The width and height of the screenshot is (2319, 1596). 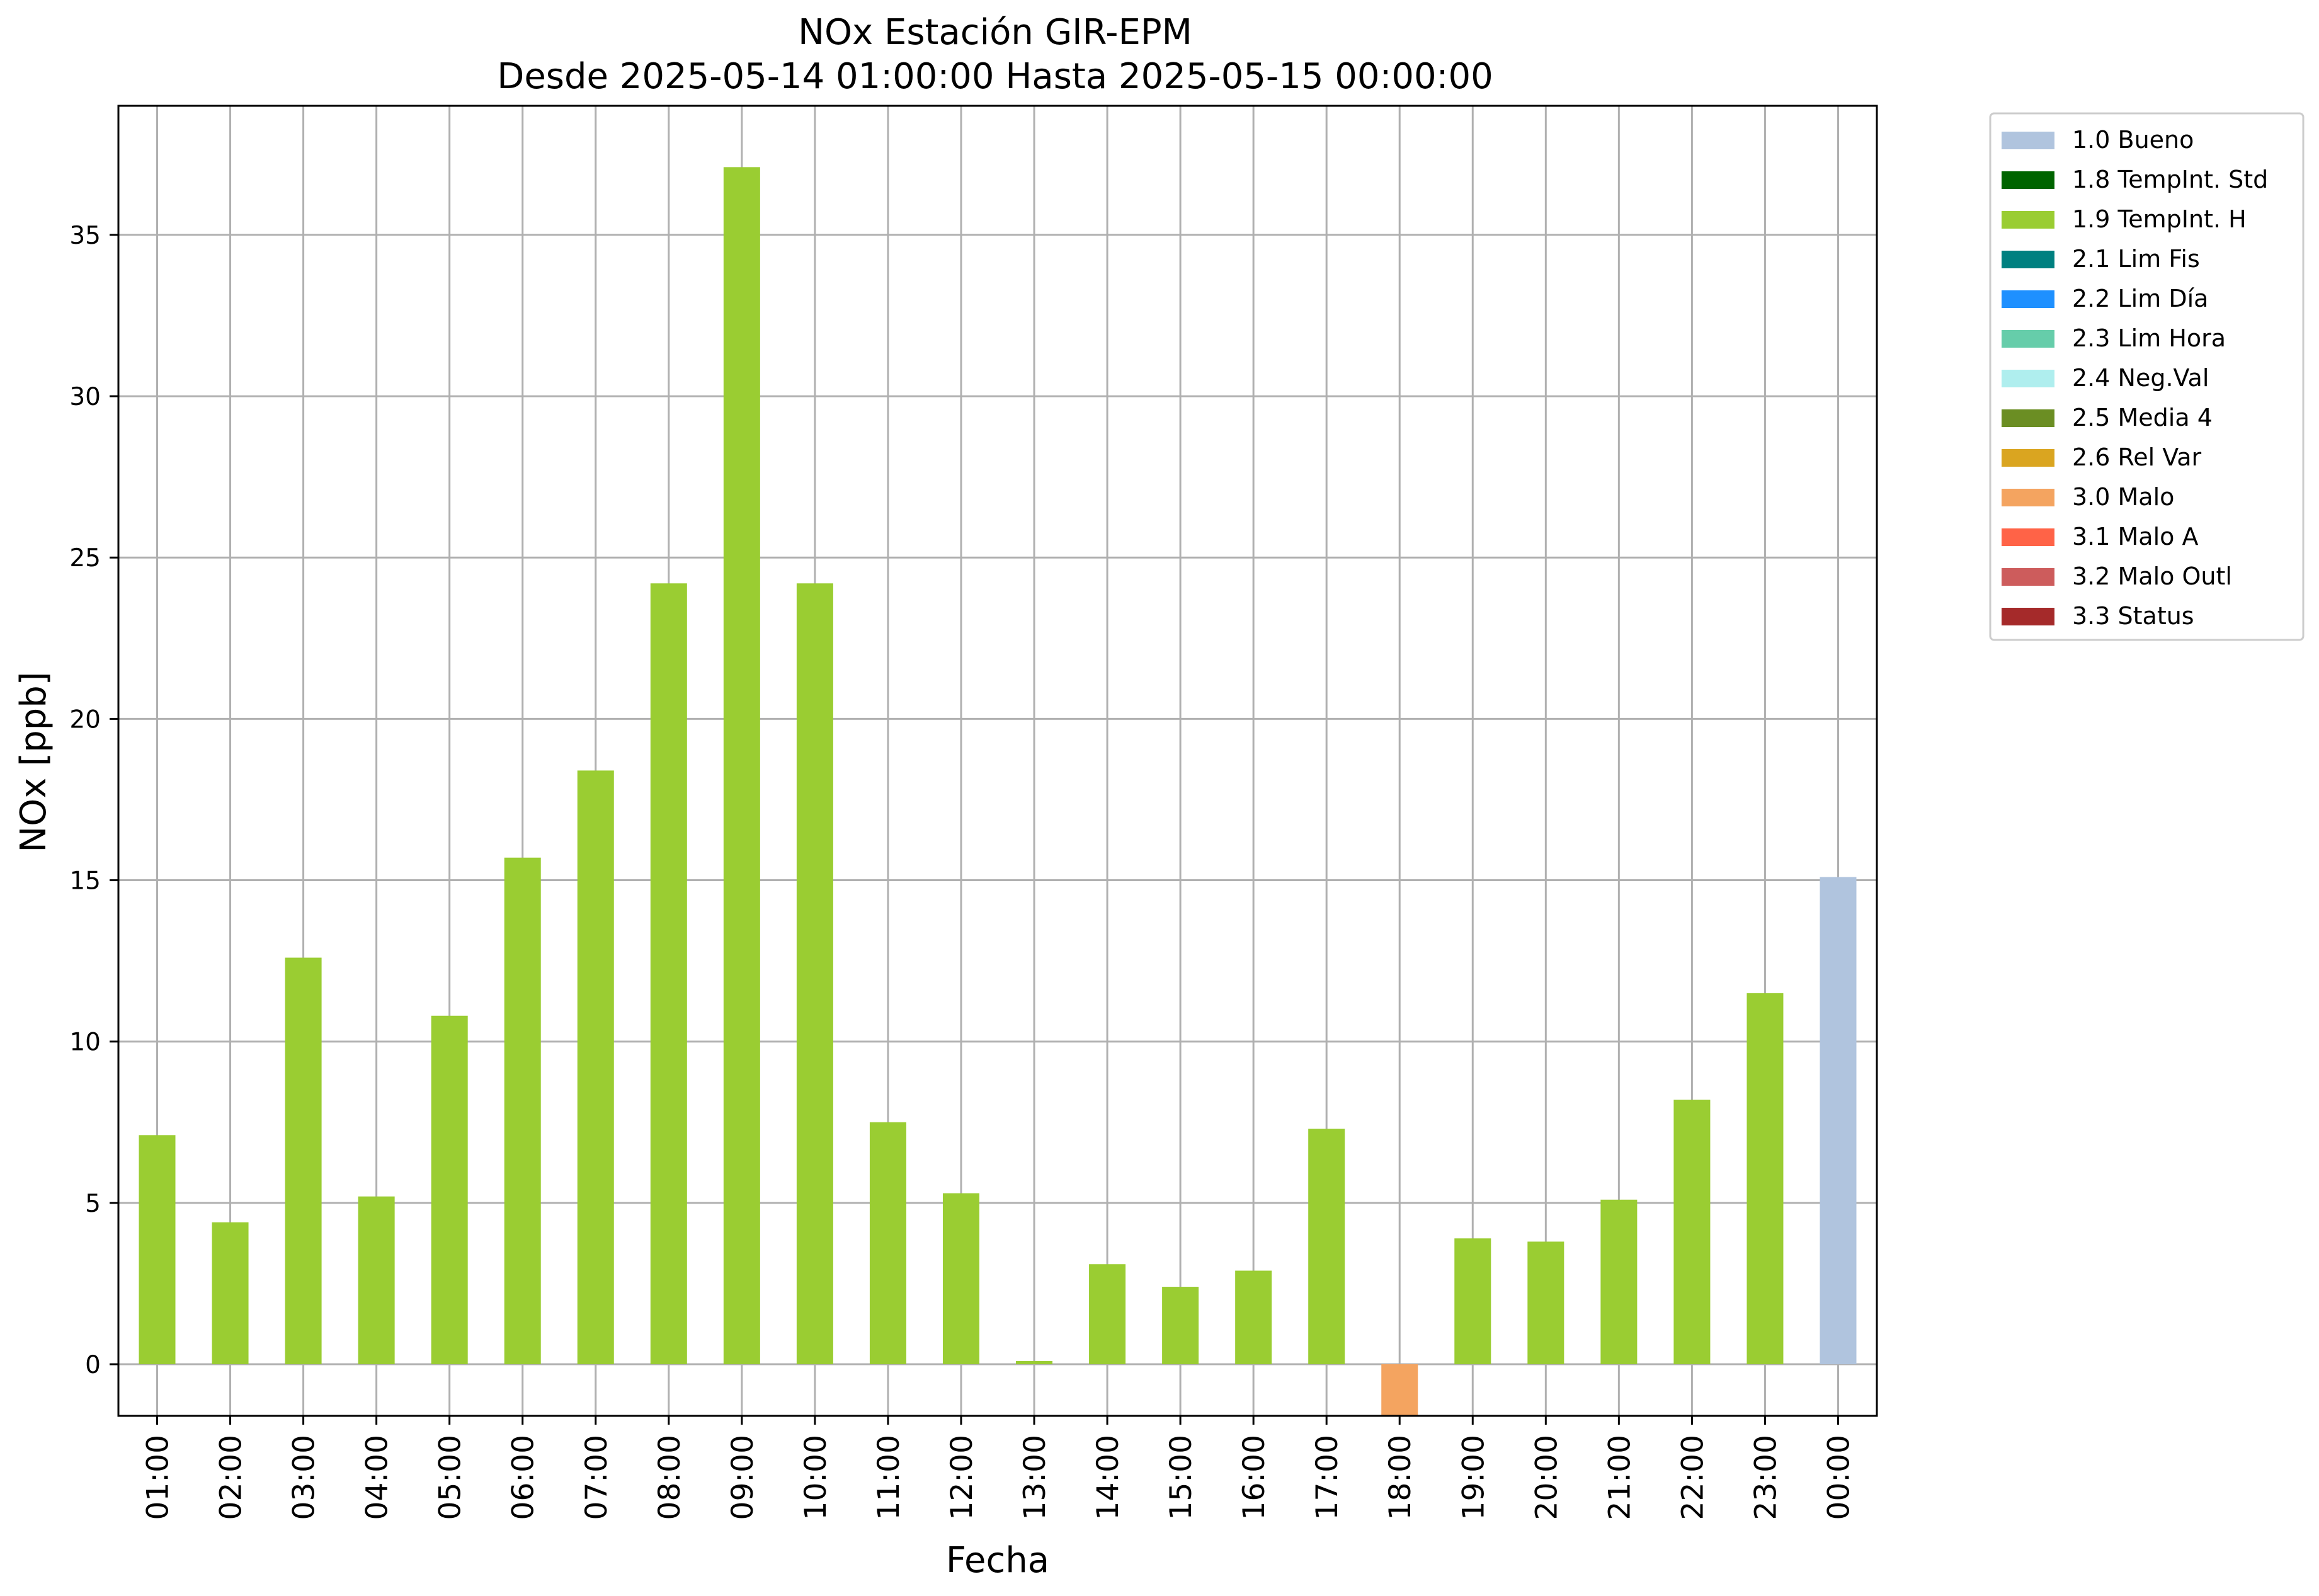 I want to click on y-tick-label: 20, so click(x=85, y=719).